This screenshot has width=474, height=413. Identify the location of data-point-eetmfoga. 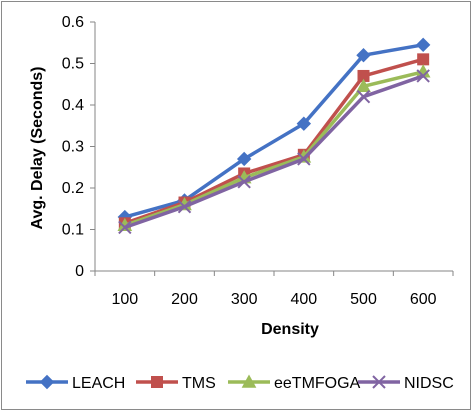
(363, 85).